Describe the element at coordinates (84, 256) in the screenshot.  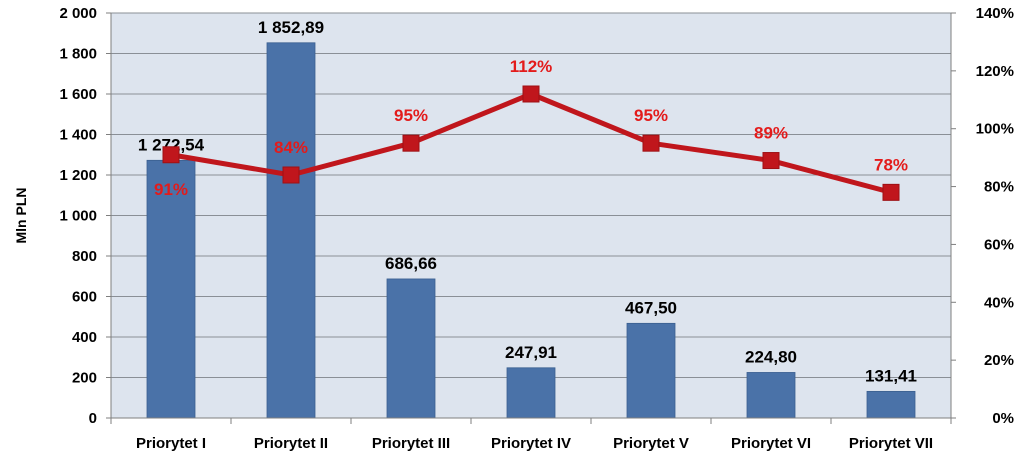
I see `y-tick-label: 800` at that location.